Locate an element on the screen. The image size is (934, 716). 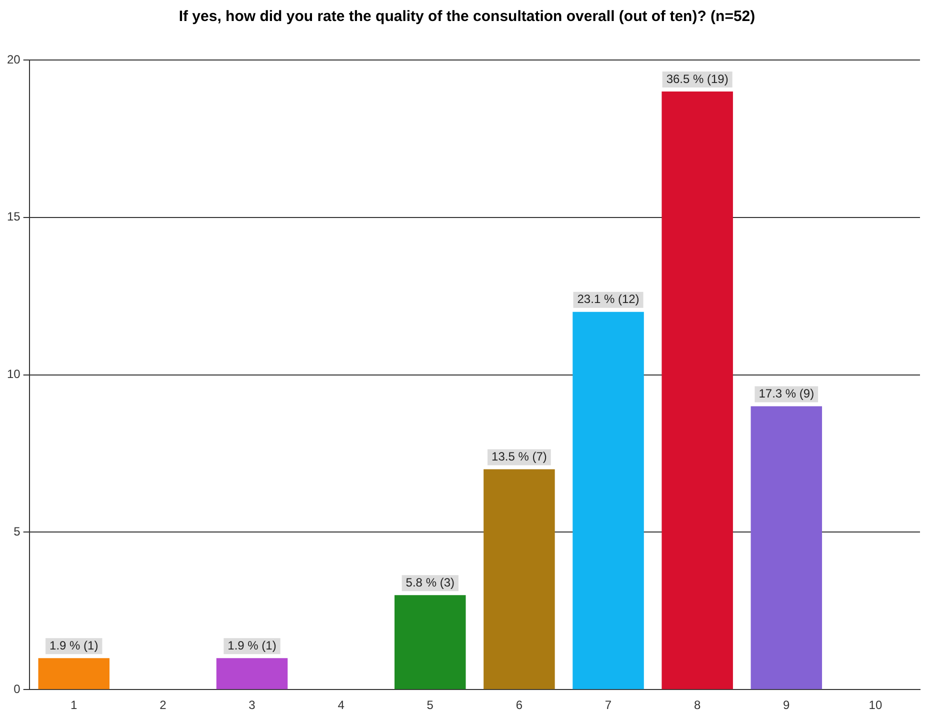
data-label: 5.8 % (3) is located at coordinates (430, 582).